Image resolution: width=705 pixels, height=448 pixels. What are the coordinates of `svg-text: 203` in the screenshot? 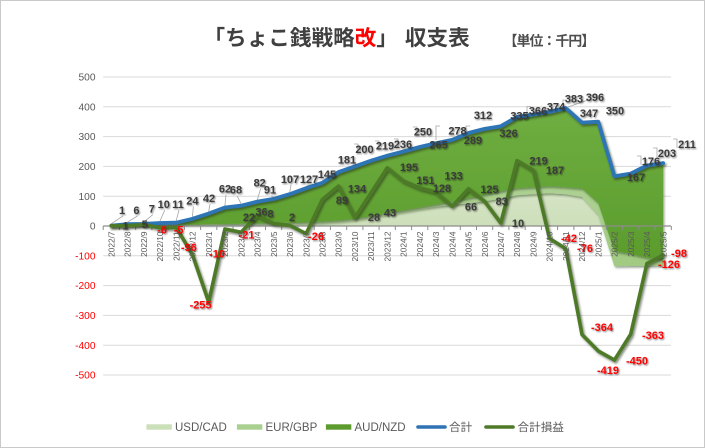 It's located at (667, 154).